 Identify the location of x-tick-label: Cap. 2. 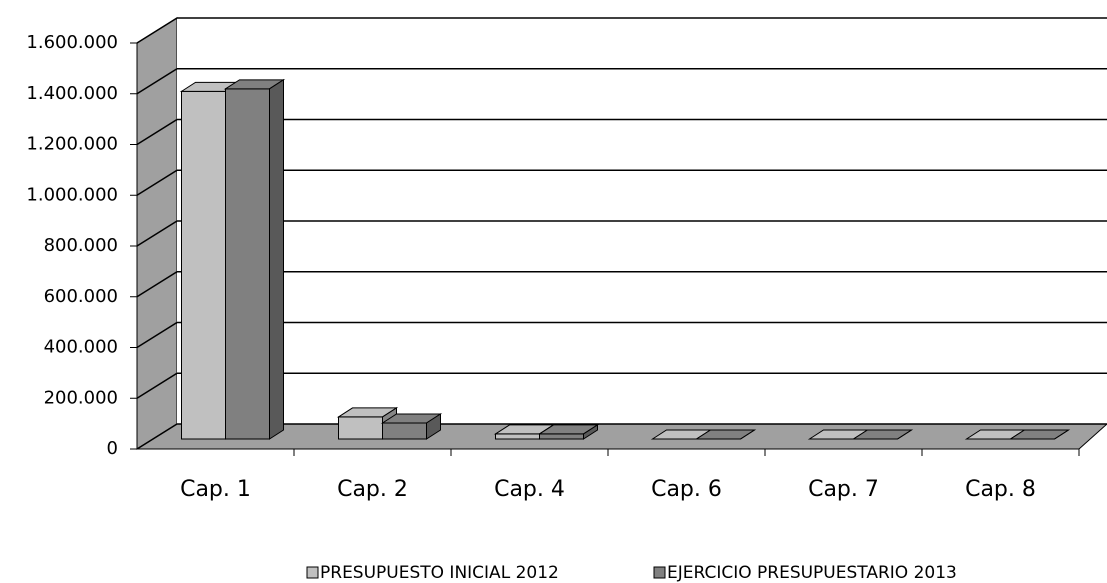
(372, 489).